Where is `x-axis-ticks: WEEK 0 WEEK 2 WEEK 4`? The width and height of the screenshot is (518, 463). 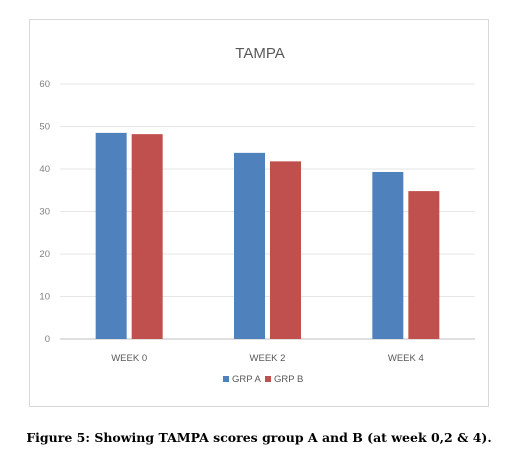 x-axis-ticks: WEEK 0 WEEK 2 WEEK 4 is located at coordinates (267, 358).